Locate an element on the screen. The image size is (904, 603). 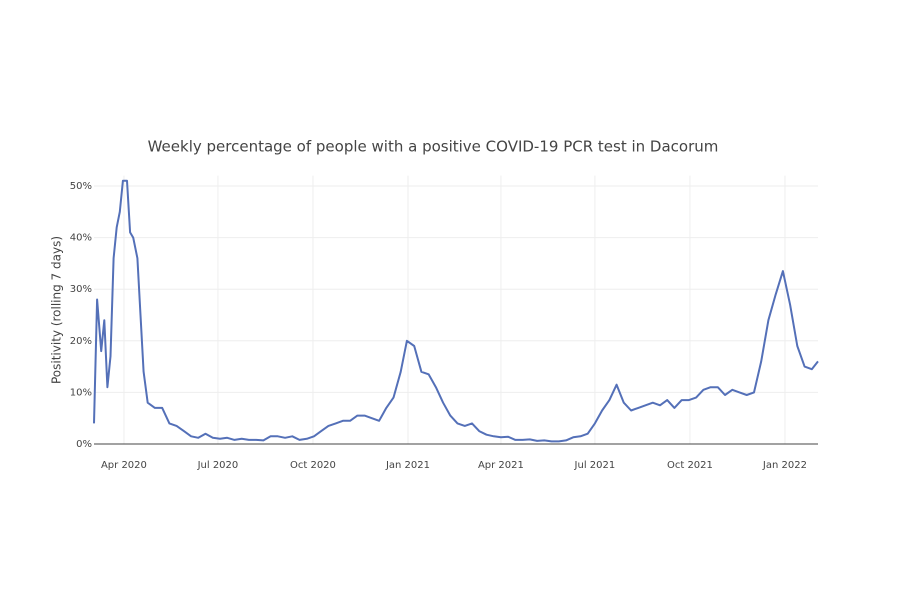
x-tick-label: Oct 2020 is located at coordinates (313, 465).